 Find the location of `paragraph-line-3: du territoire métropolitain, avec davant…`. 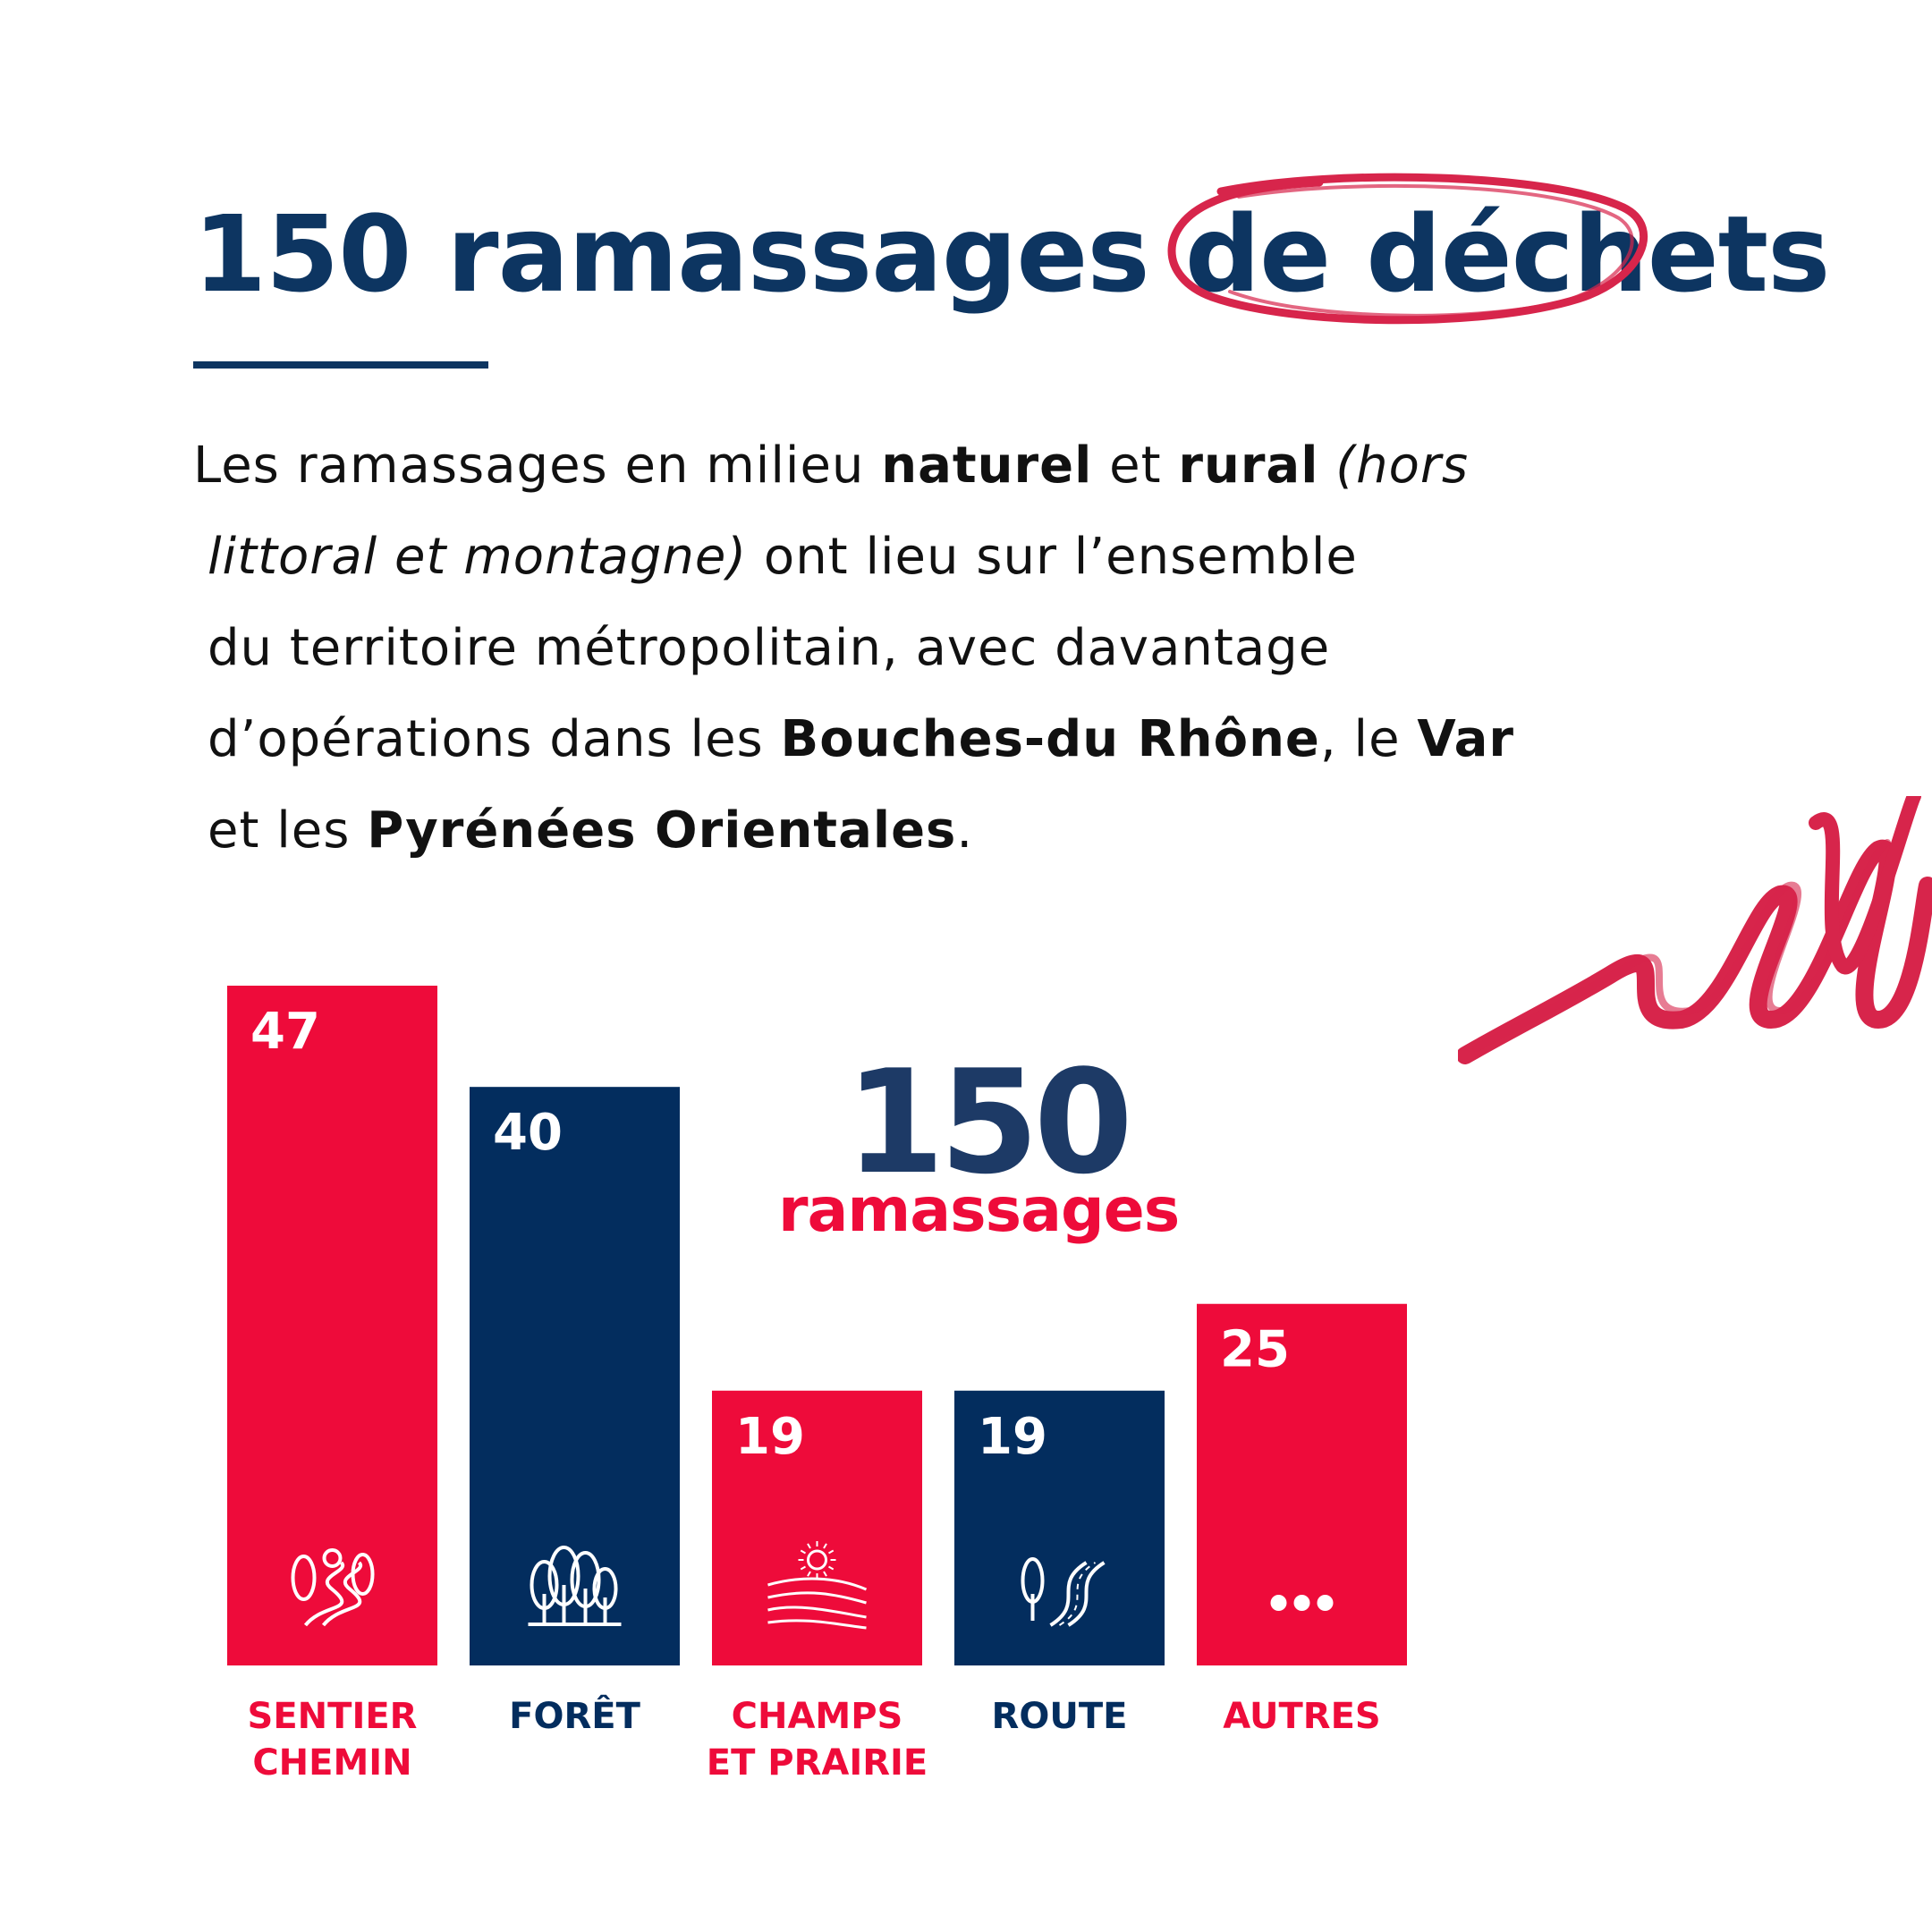

paragraph-line-3: du territoire métropolitain, avec davant… is located at coordinates (891, 648).